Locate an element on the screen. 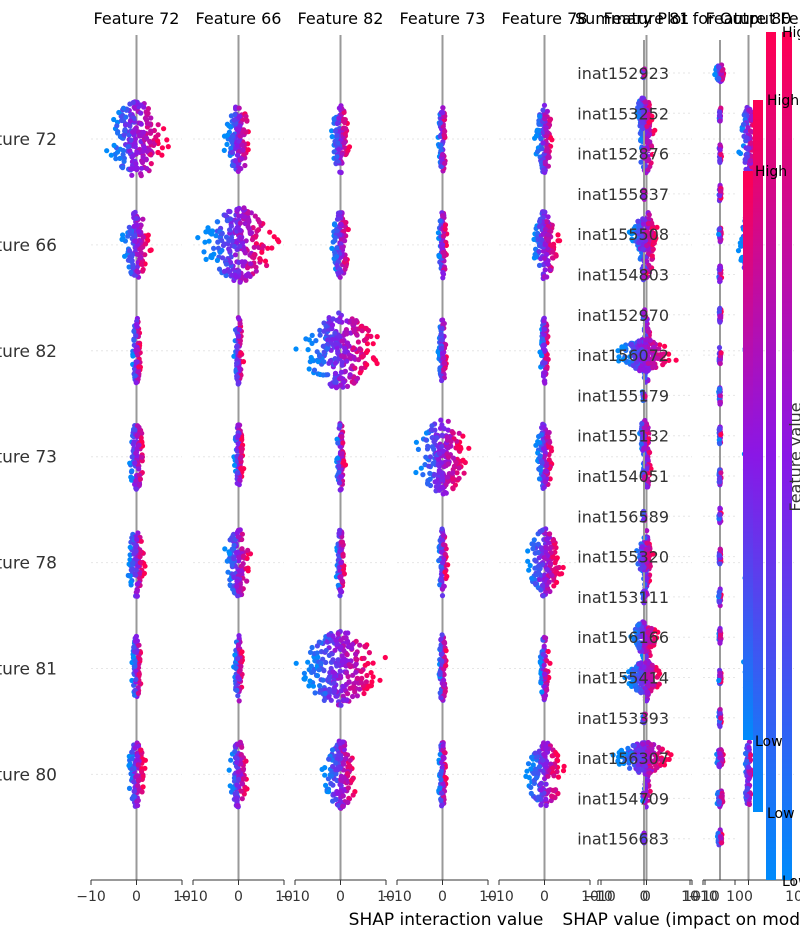 Image resolution: width=800 pixels, height=950 pixels. x-tick-label: 0 is located at coordinates (136, 897).